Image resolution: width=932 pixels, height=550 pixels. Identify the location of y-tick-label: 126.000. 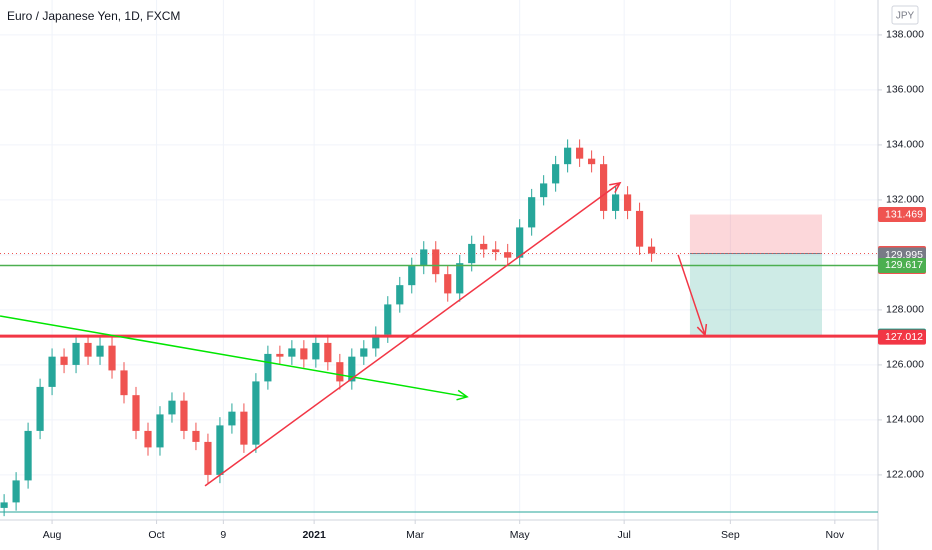
(905, 365).